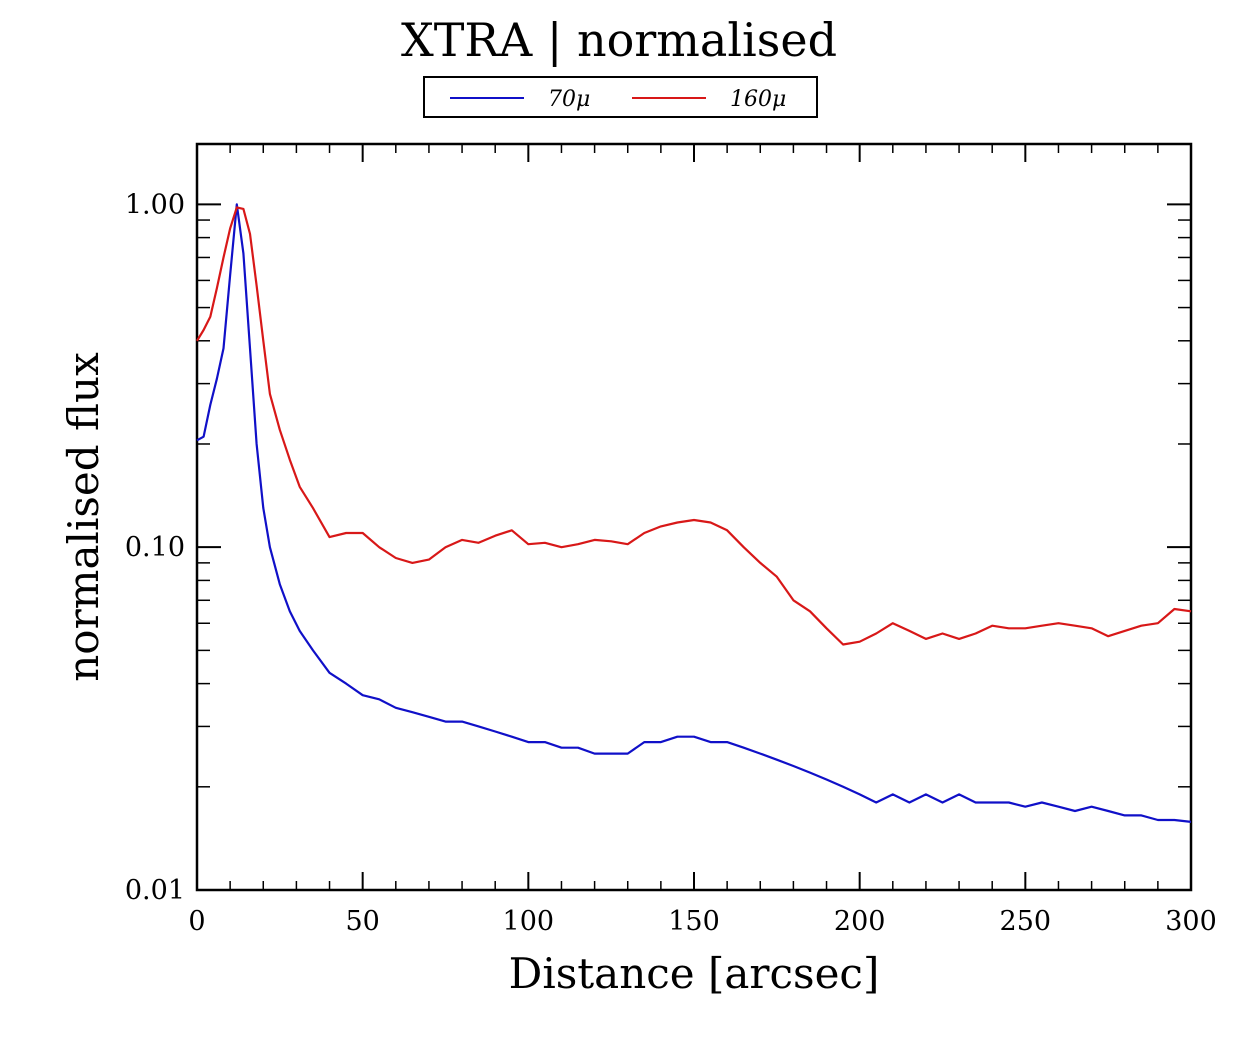 Image resolution: width=1236 pixels, height=1049 pixels. I want to click on x-tick-label: 250, so click(1026, 921).